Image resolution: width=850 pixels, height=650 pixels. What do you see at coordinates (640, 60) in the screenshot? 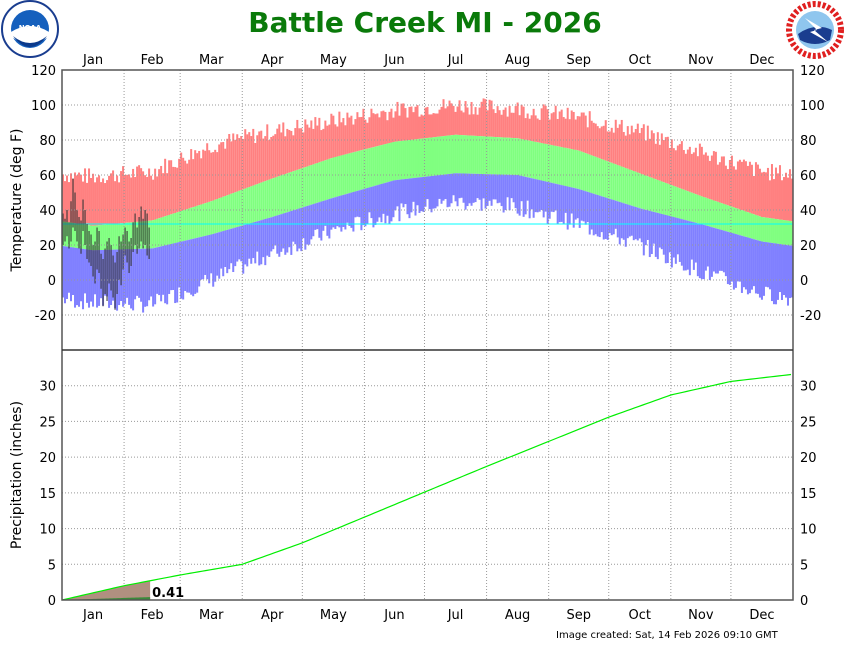
I see `month-label-top: Oct` at bounding box center [640, 60].